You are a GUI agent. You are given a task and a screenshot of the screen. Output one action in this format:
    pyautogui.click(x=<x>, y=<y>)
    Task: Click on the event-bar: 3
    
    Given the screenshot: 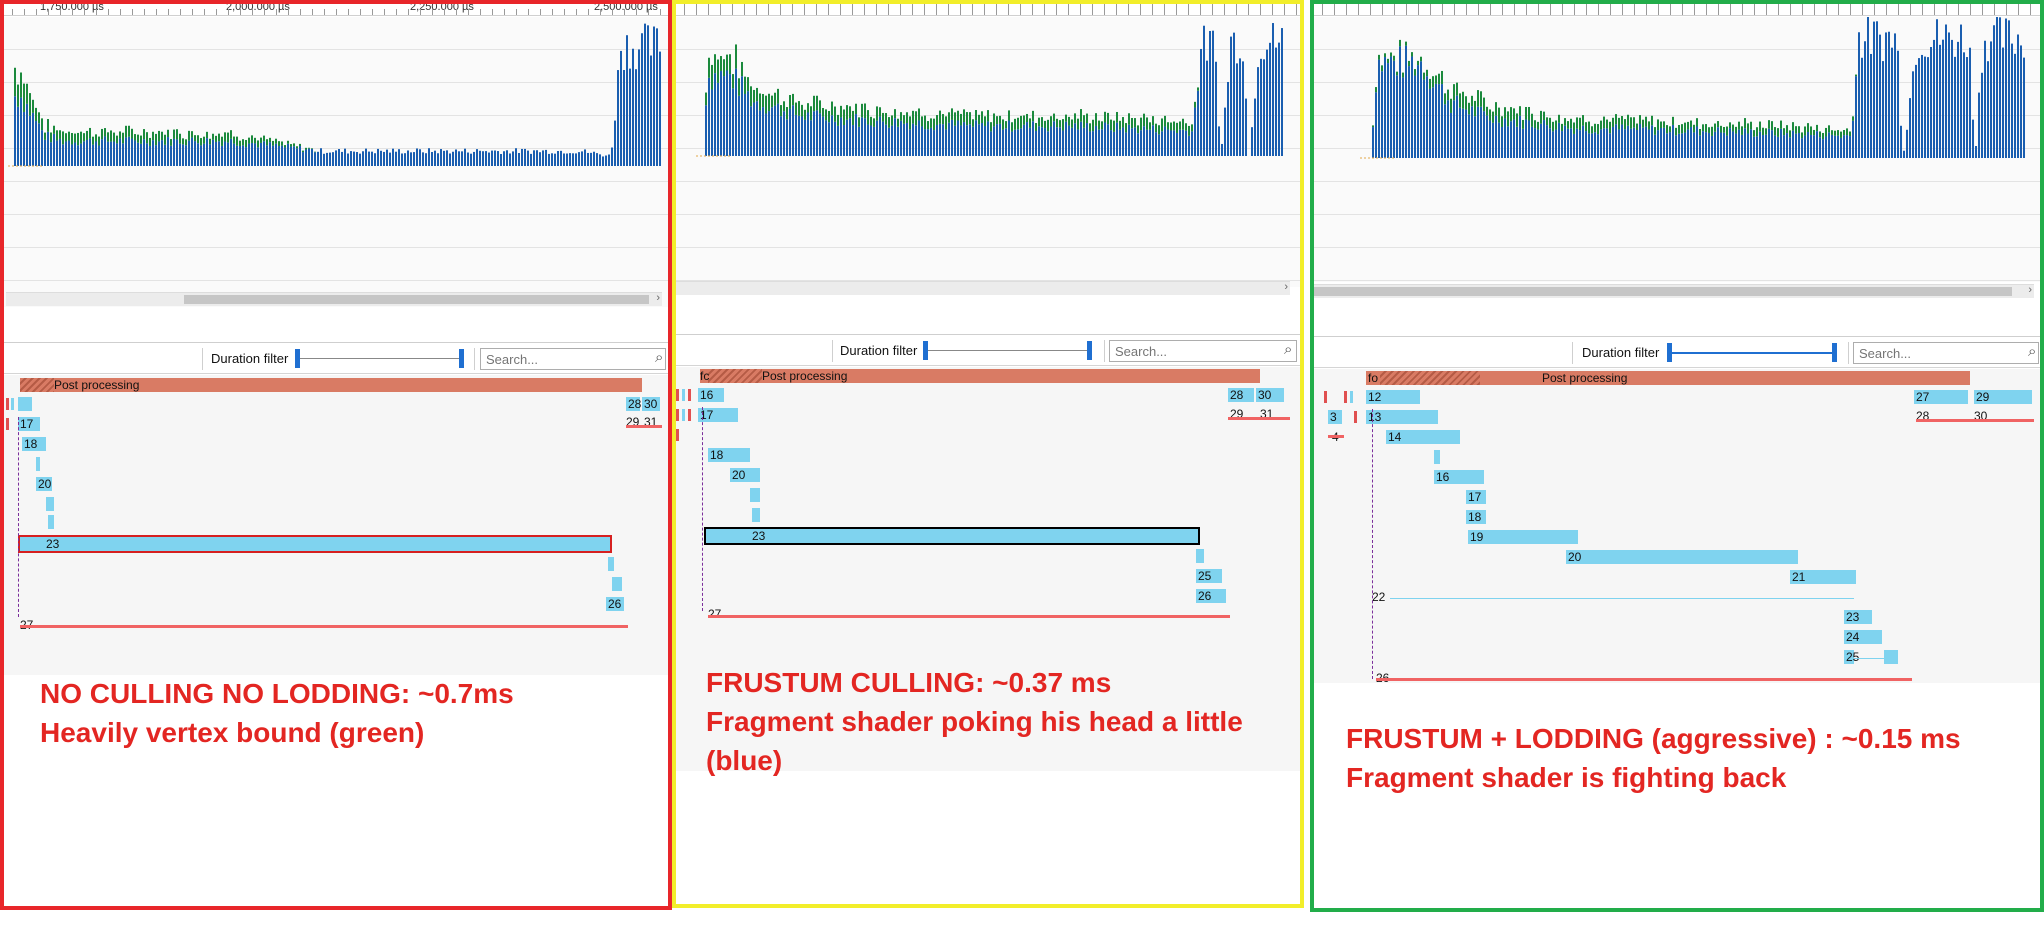 What is the action you would take?
    pyautogui.click(x=1335, y=417)
    